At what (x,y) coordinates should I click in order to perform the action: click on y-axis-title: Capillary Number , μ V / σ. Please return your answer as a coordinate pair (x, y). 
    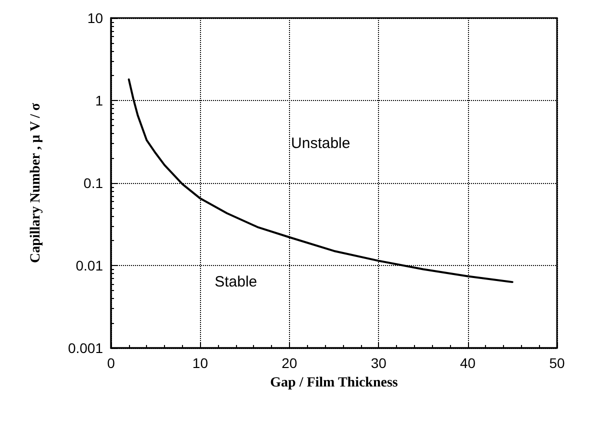
    Looking at the image, I should click on (36, 183).